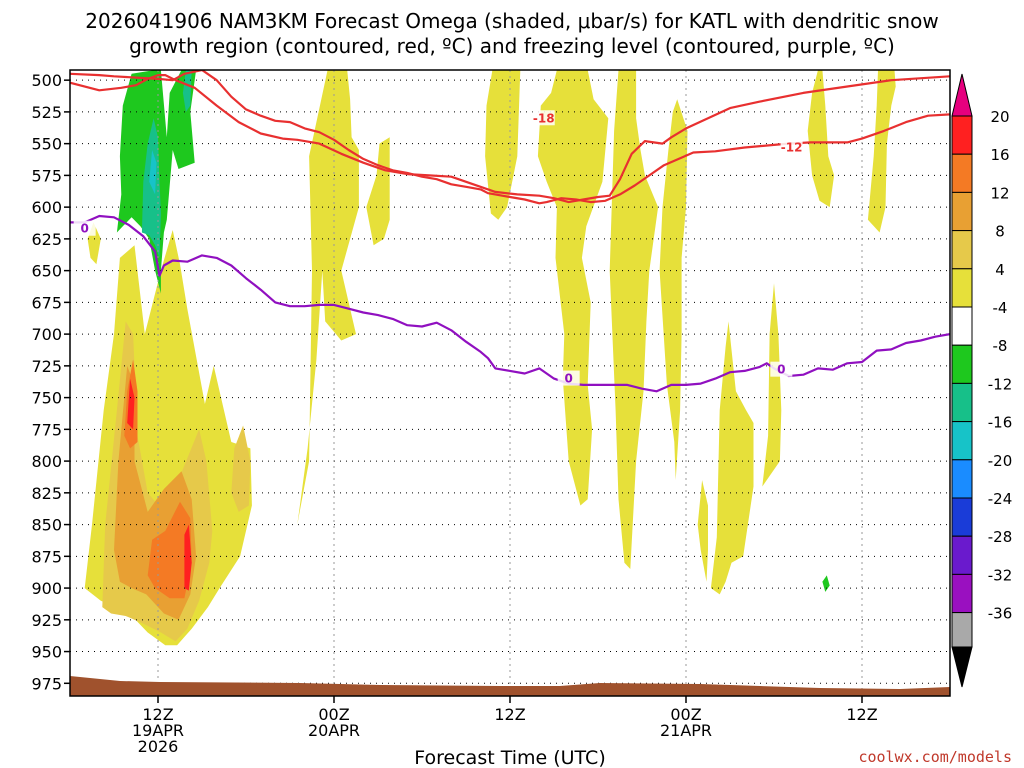  Describe the element at coordinates (46, 683) in the screenshot. I see `y-tick-label-19: 975` at that location.